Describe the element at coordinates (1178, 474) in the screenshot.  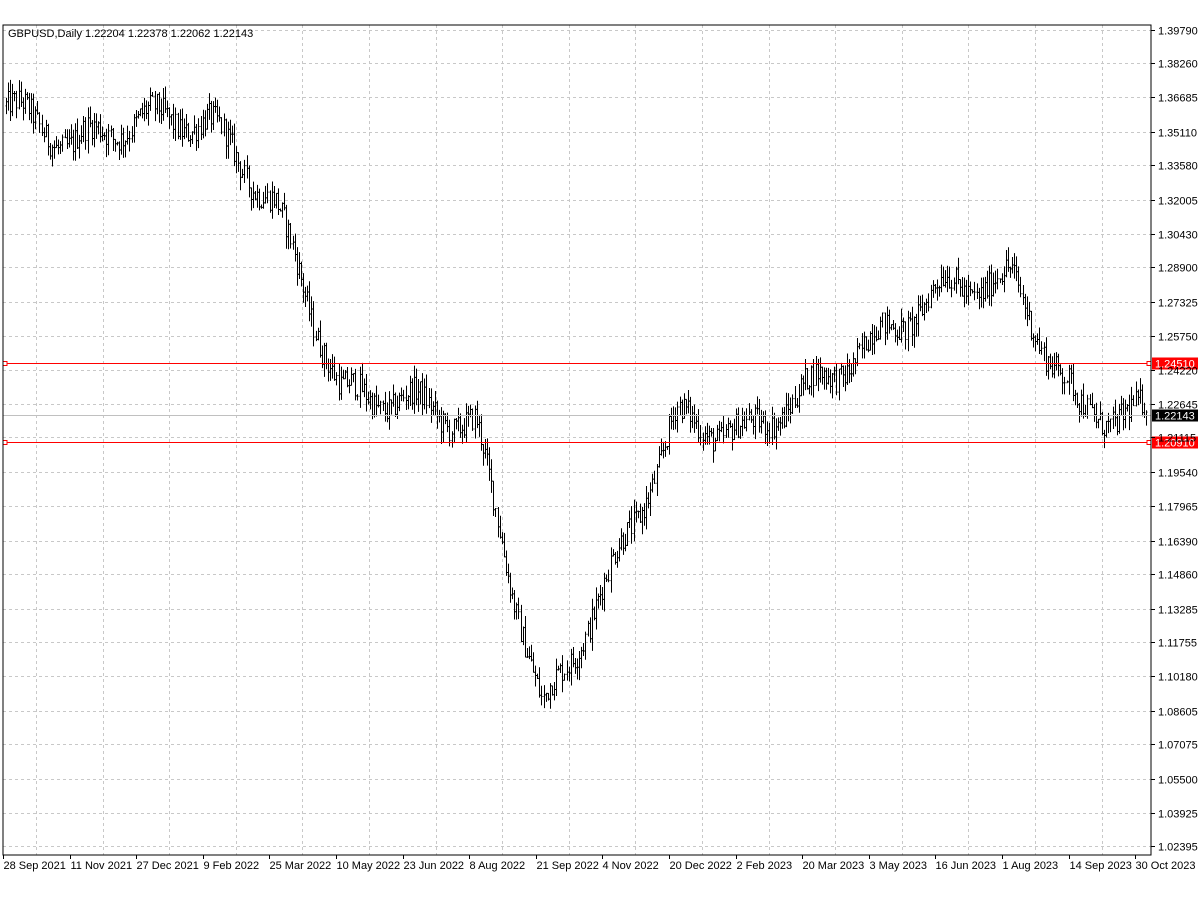
I see `y-tick-label: 1.19540` at that location.